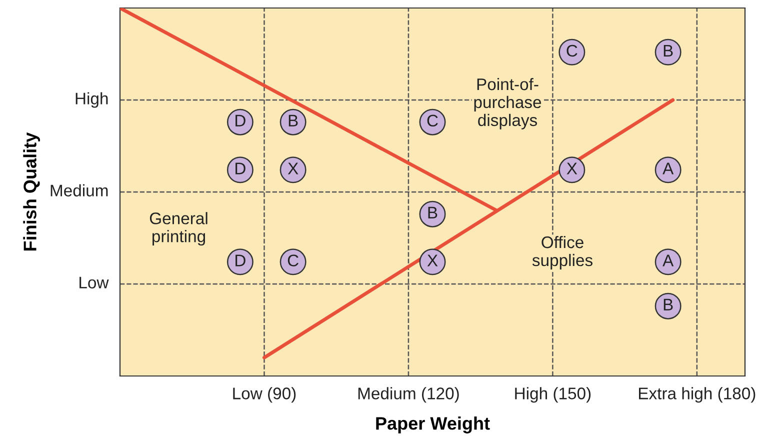 The height and width of the screenshot is (445, 765). I want to click on text: A, so click(668, 260).